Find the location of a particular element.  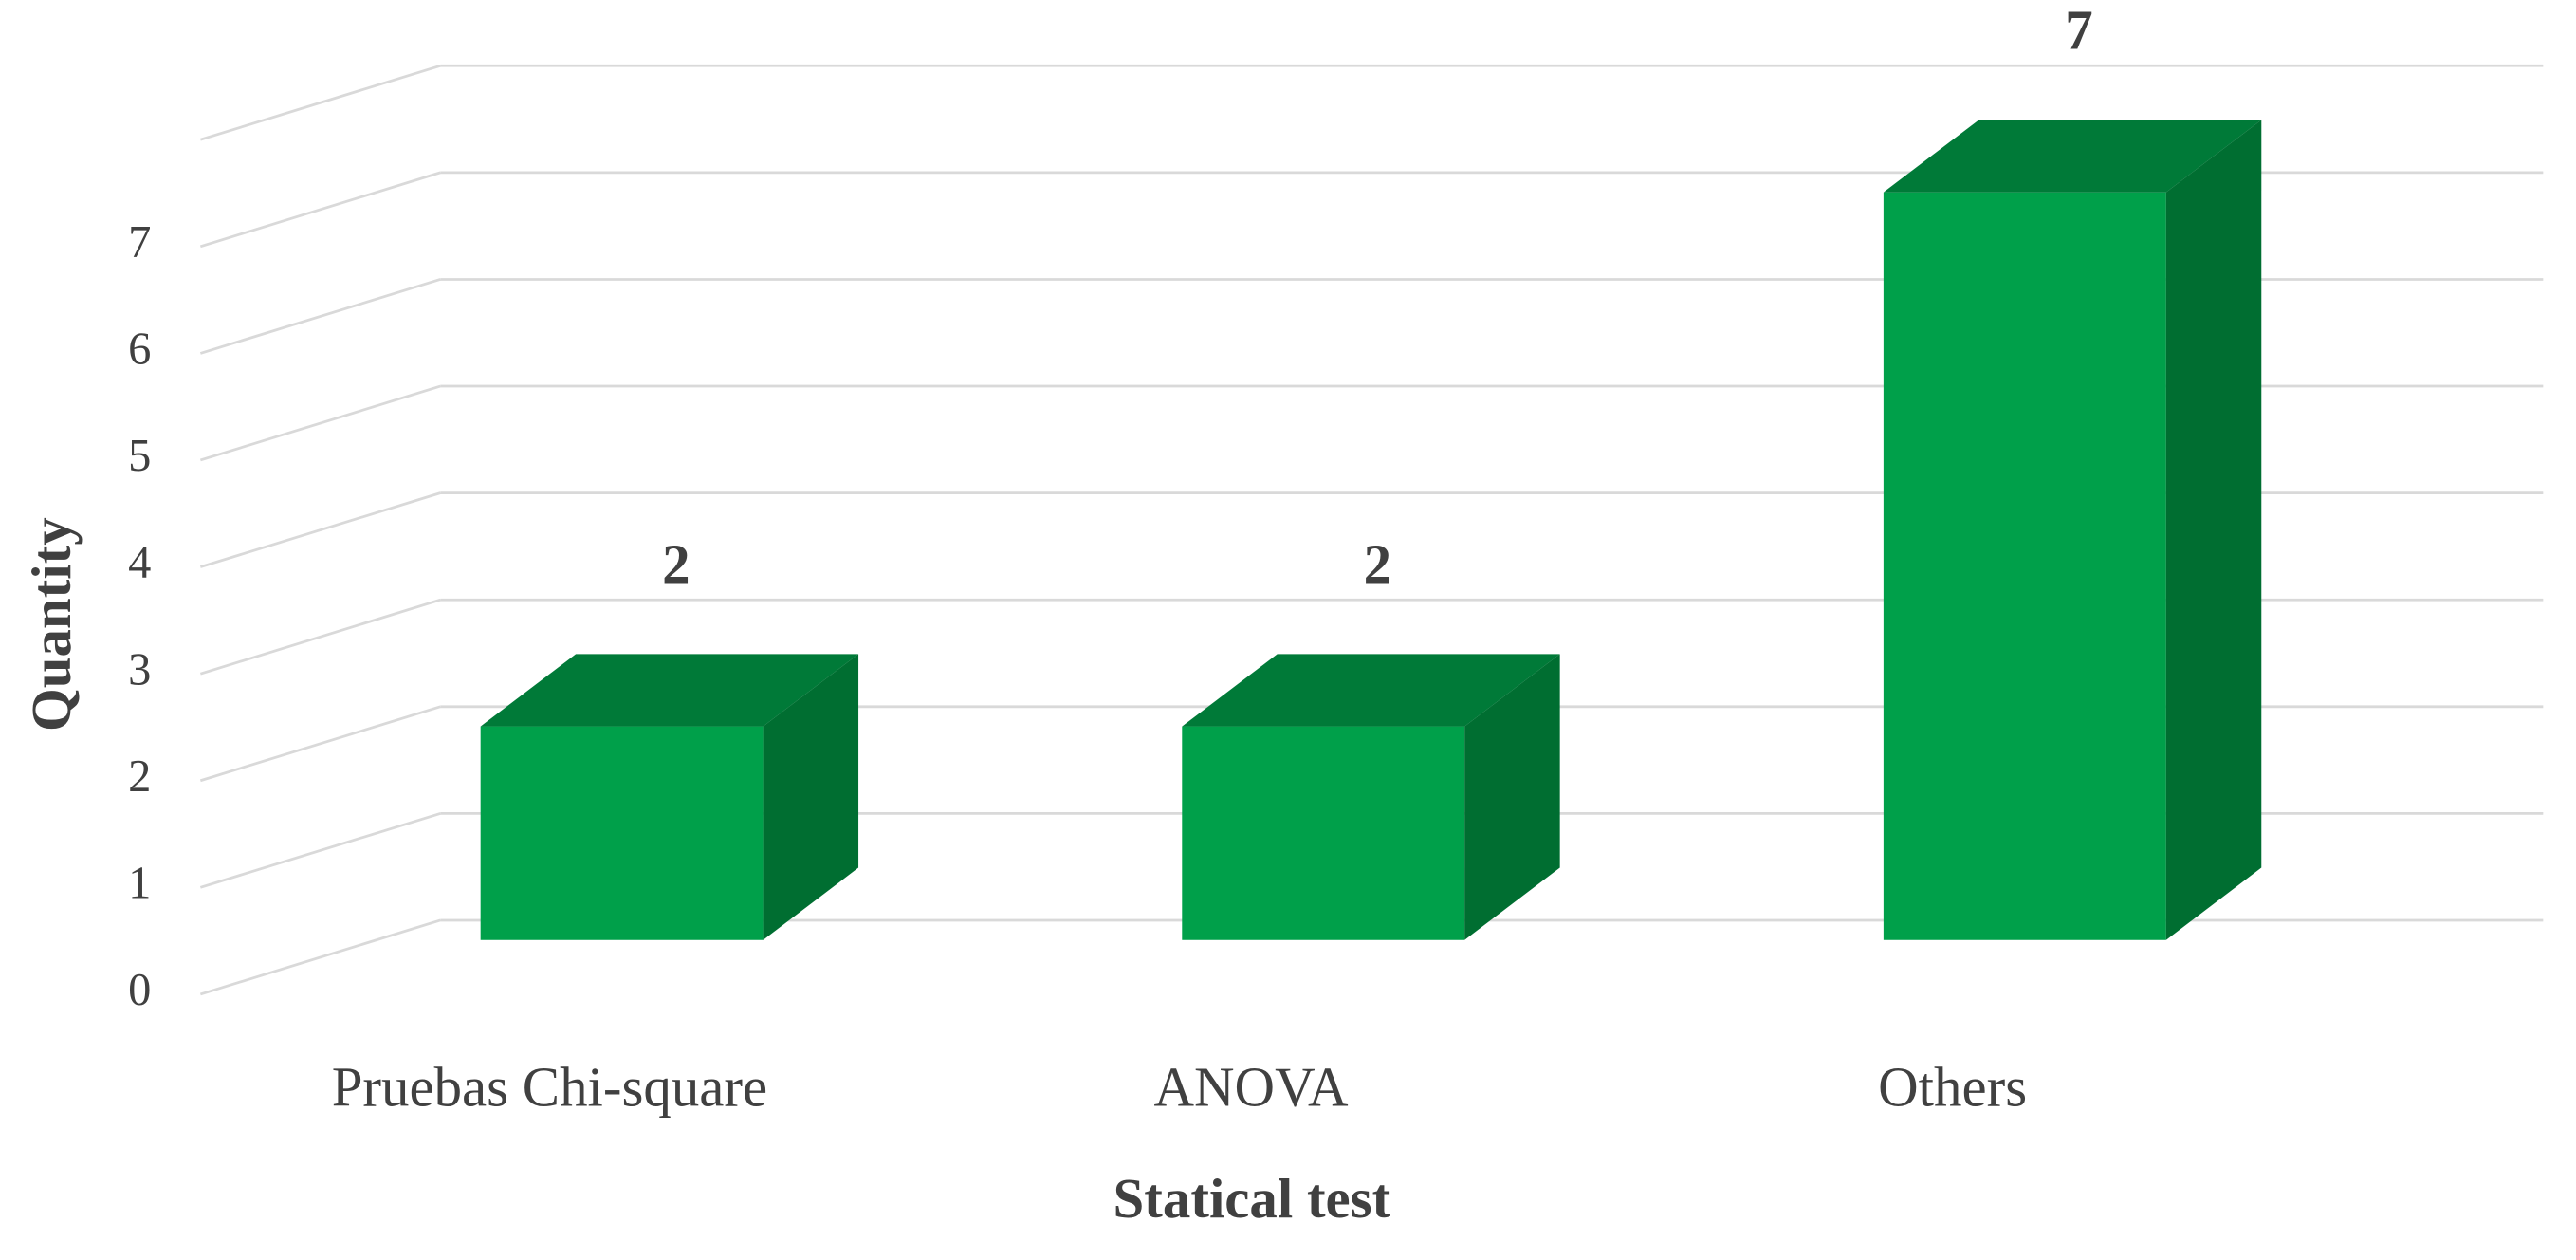

x-axis-title: Statical test is located at coordinates (1252, 1199).